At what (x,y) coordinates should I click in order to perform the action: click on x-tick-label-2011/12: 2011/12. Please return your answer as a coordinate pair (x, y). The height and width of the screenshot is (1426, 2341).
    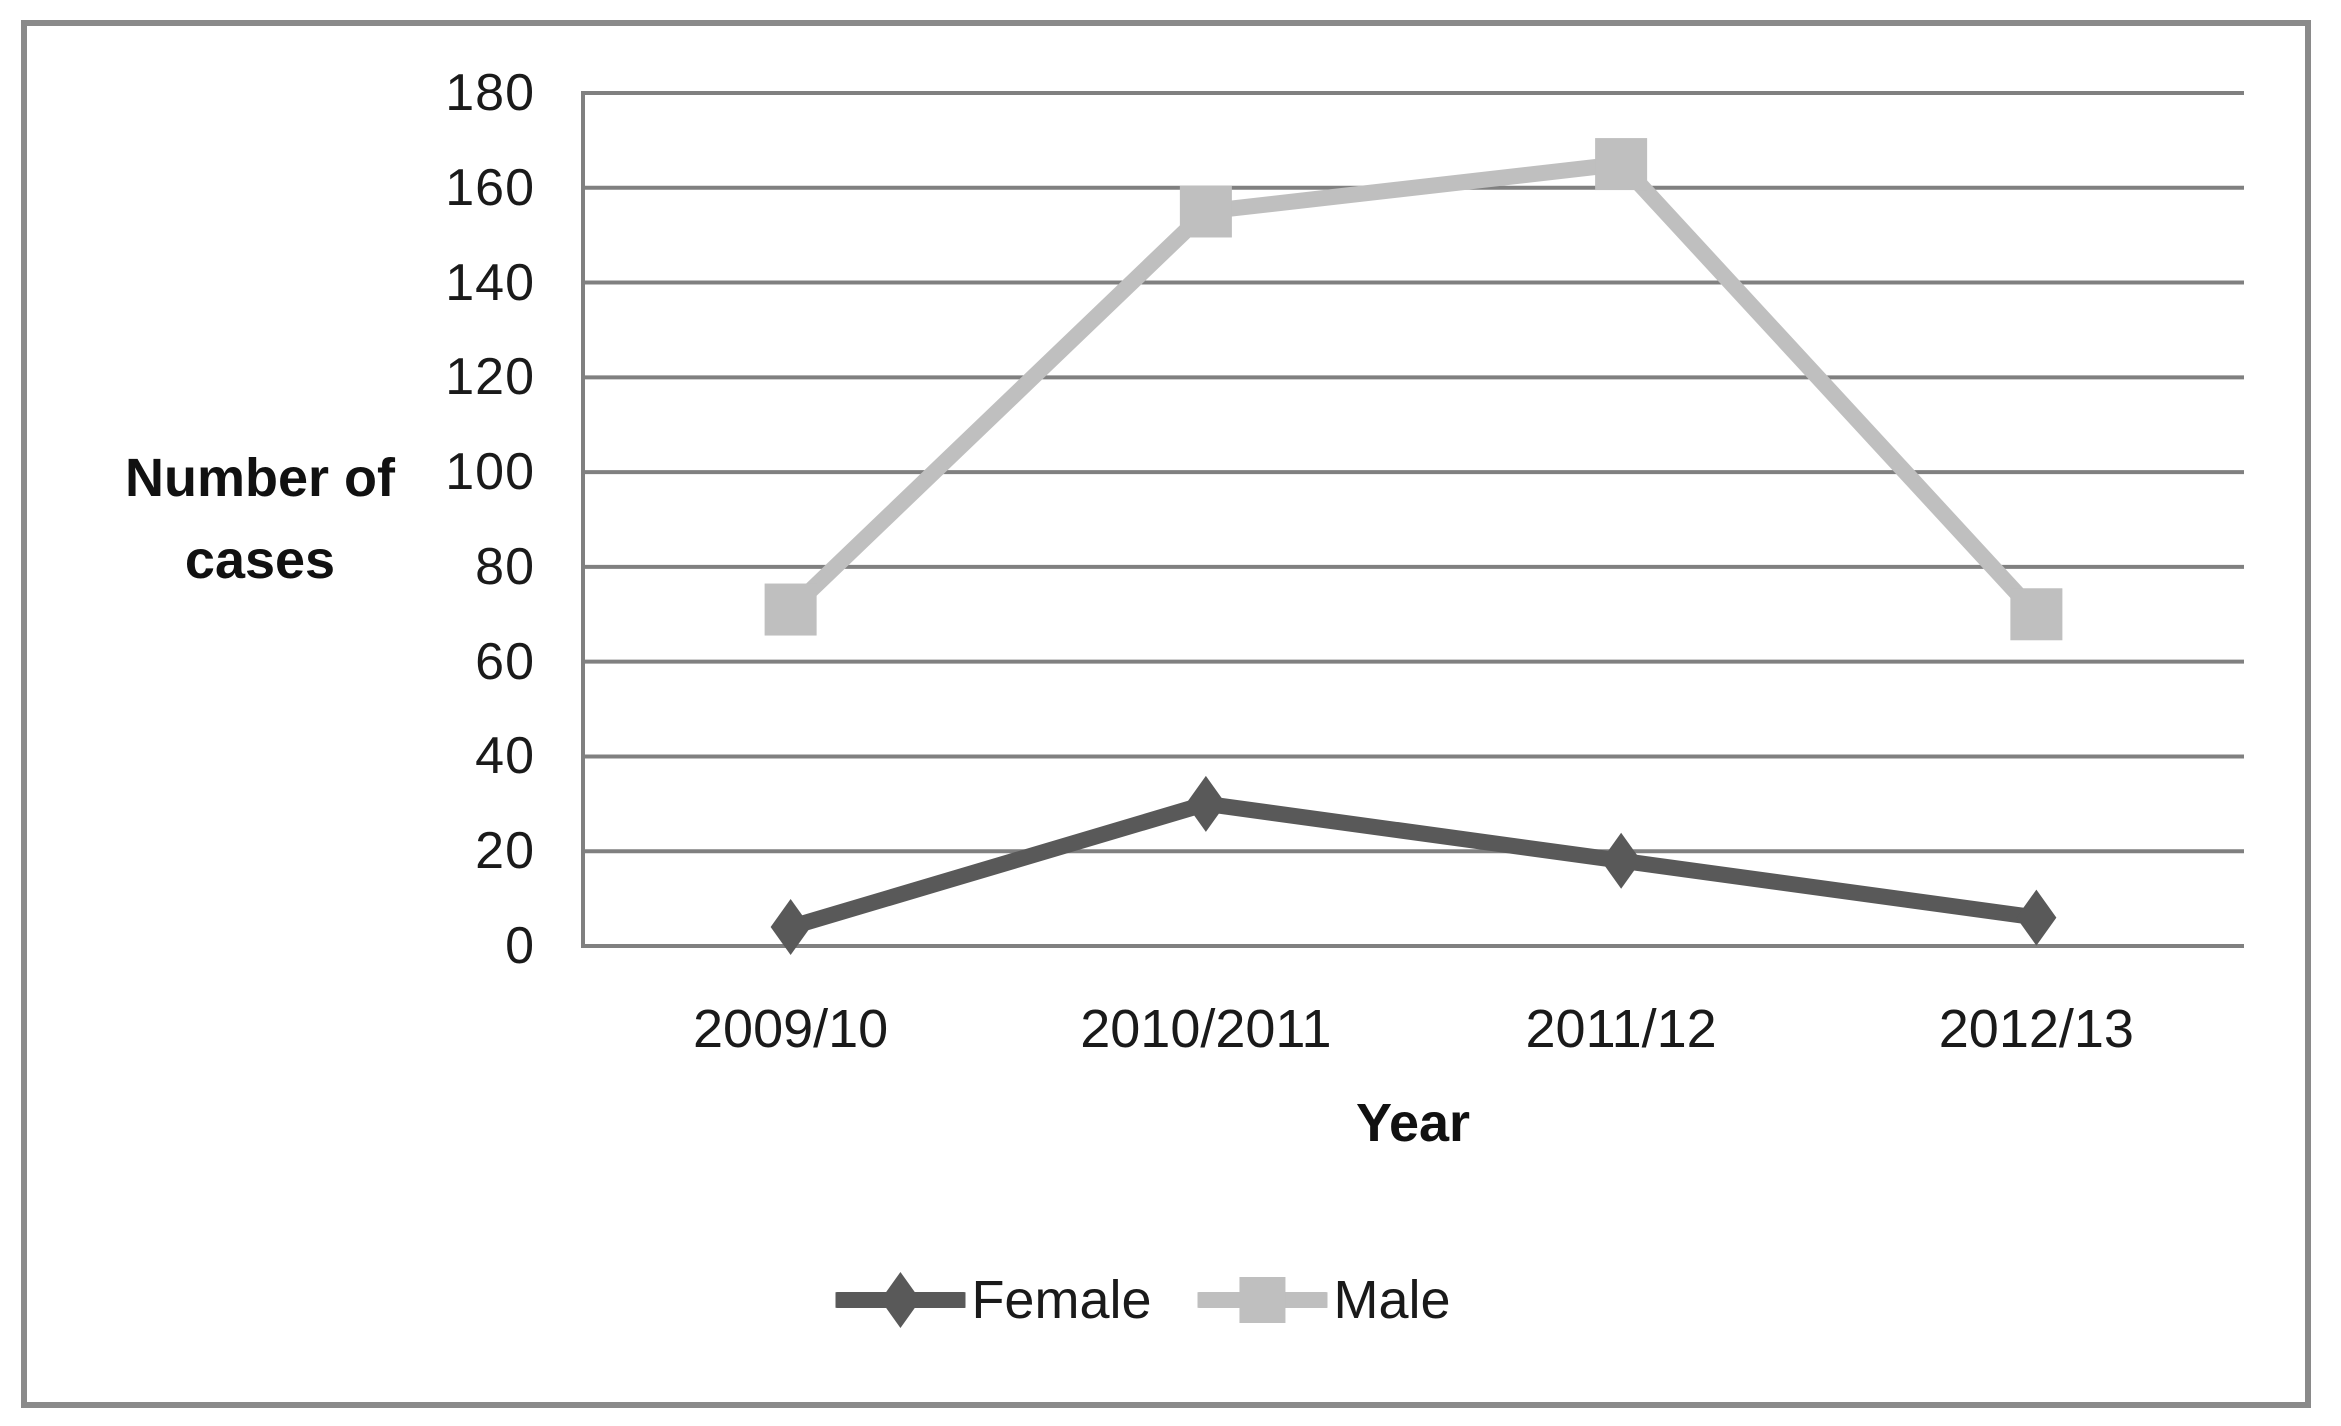
    Looking at the image, I should click on (1621, 1029).